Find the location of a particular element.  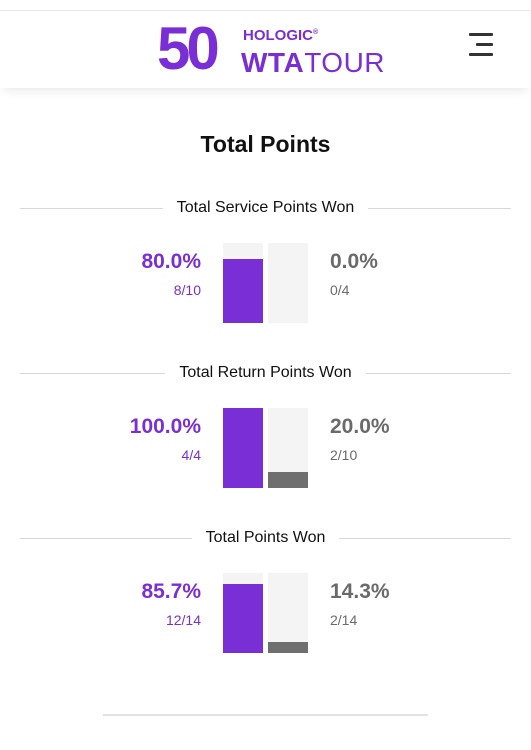

player-one-percent: 100.0% is located at coordinates (165, 426).